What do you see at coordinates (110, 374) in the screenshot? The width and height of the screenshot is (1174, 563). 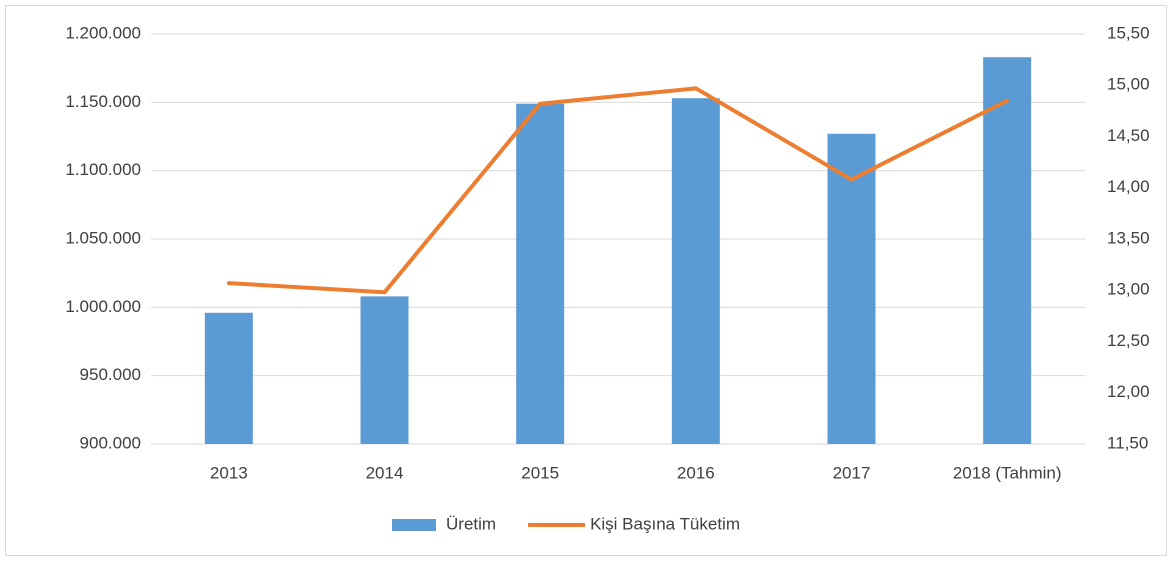 I see `y-tick-label: 950.000` at bounding box center [110, 374].